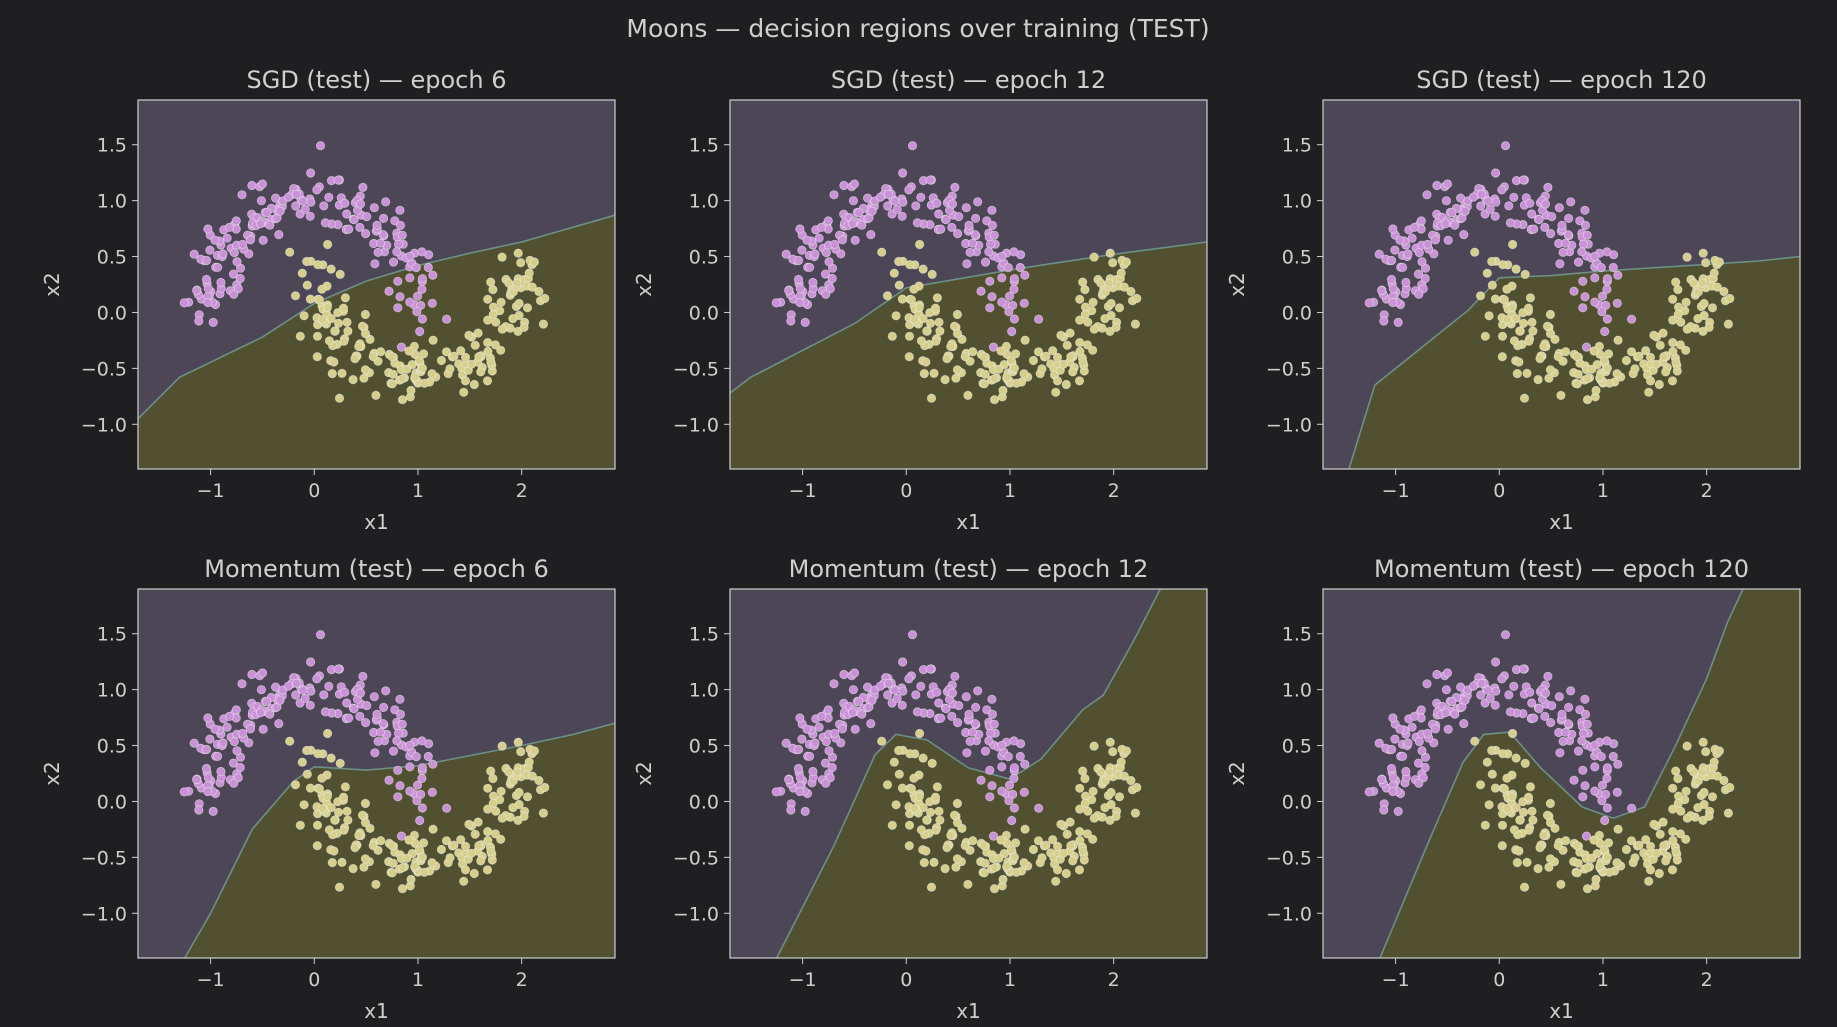 The image size is (1837, 1027). What do you see at coordinates (968, 522) in the screenshot?
I see `x-axis-label: x1` at bounding box center [968, 522].